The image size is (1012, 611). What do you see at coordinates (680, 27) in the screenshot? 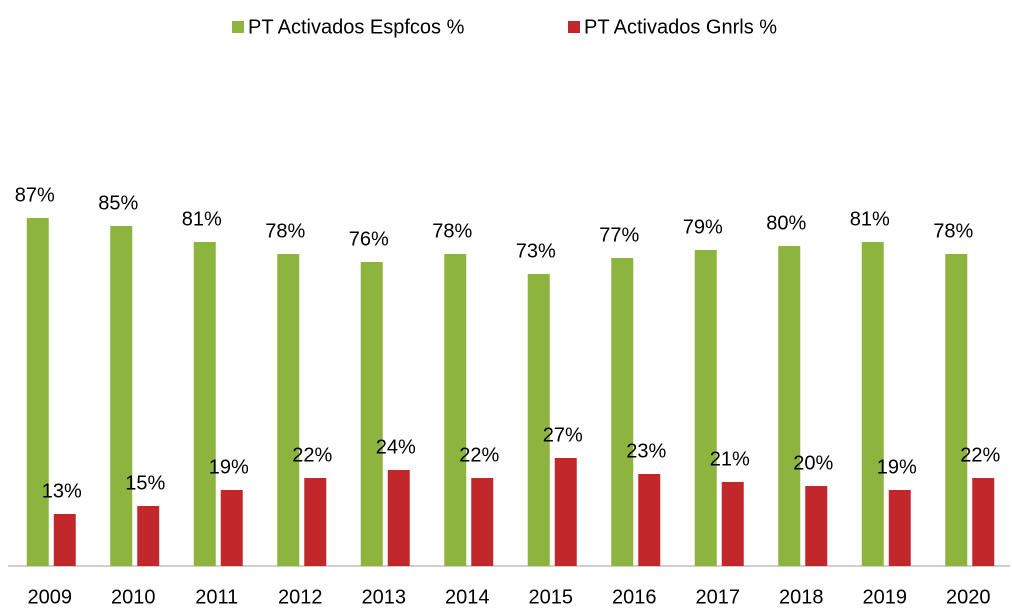
I see `legend-label: PT Activados Gnrls %` at bounding box center [680, 27].